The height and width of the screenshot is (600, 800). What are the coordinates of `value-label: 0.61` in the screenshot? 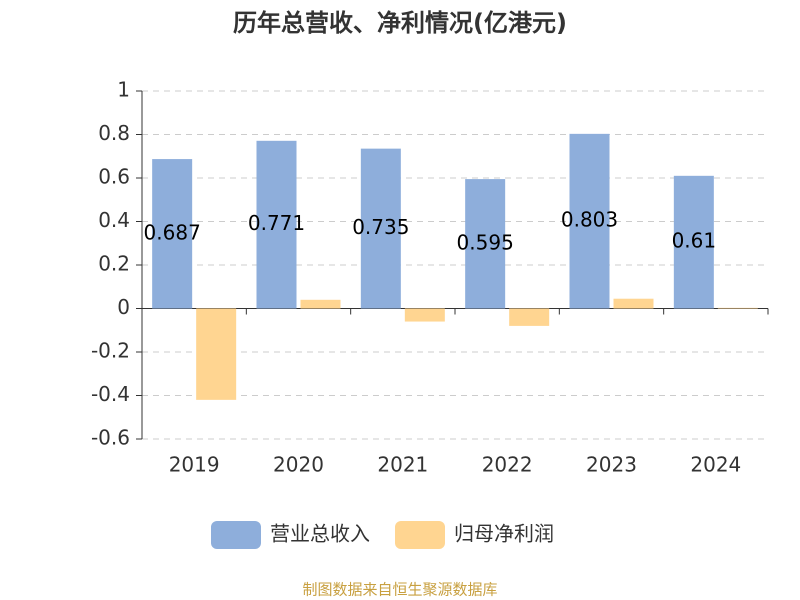 It's located at (694, 241).